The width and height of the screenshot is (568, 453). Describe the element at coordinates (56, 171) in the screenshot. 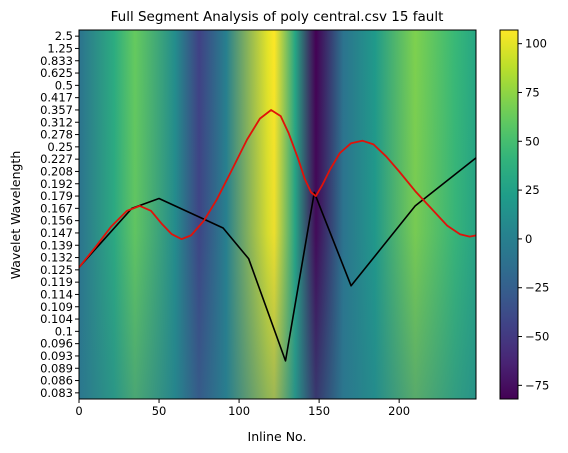

I see `y-tick-label: 0.208` at that location.